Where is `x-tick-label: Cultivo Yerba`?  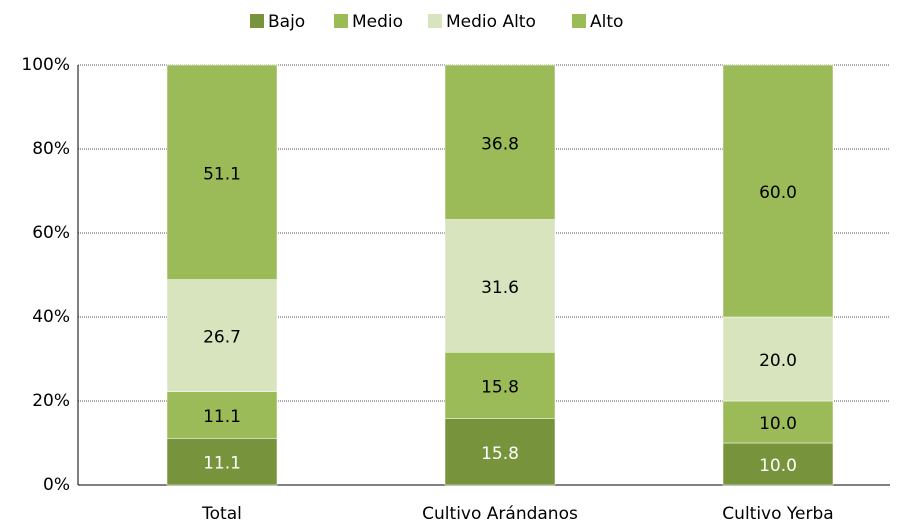 x-tick-label: Cultivo Yerba is located at coordinates (777, 514).